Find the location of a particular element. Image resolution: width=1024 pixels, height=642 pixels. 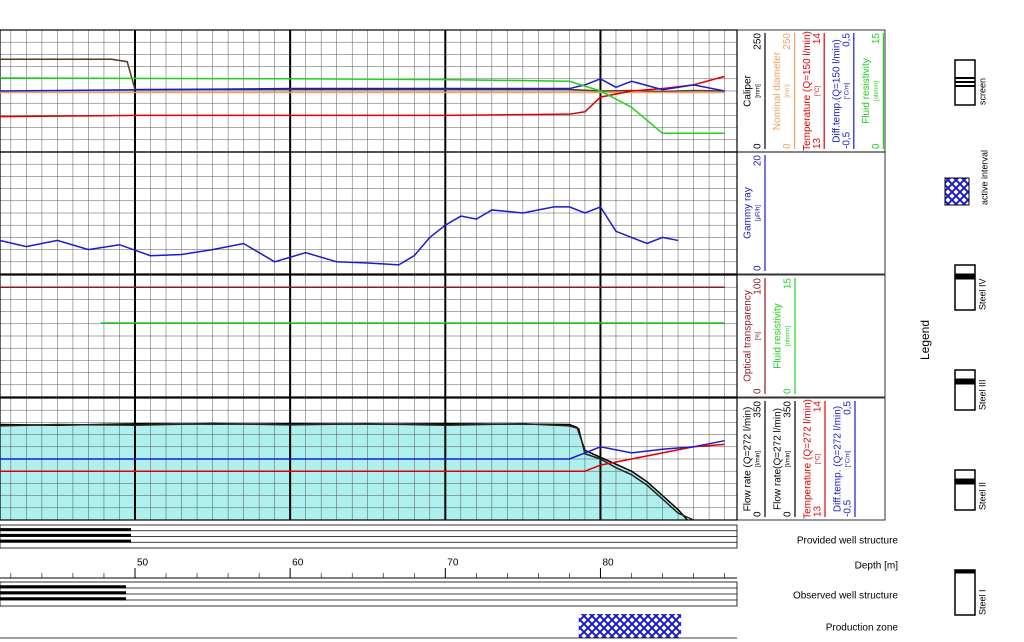

legend-label: active interval is located at coordinates (984, 177).